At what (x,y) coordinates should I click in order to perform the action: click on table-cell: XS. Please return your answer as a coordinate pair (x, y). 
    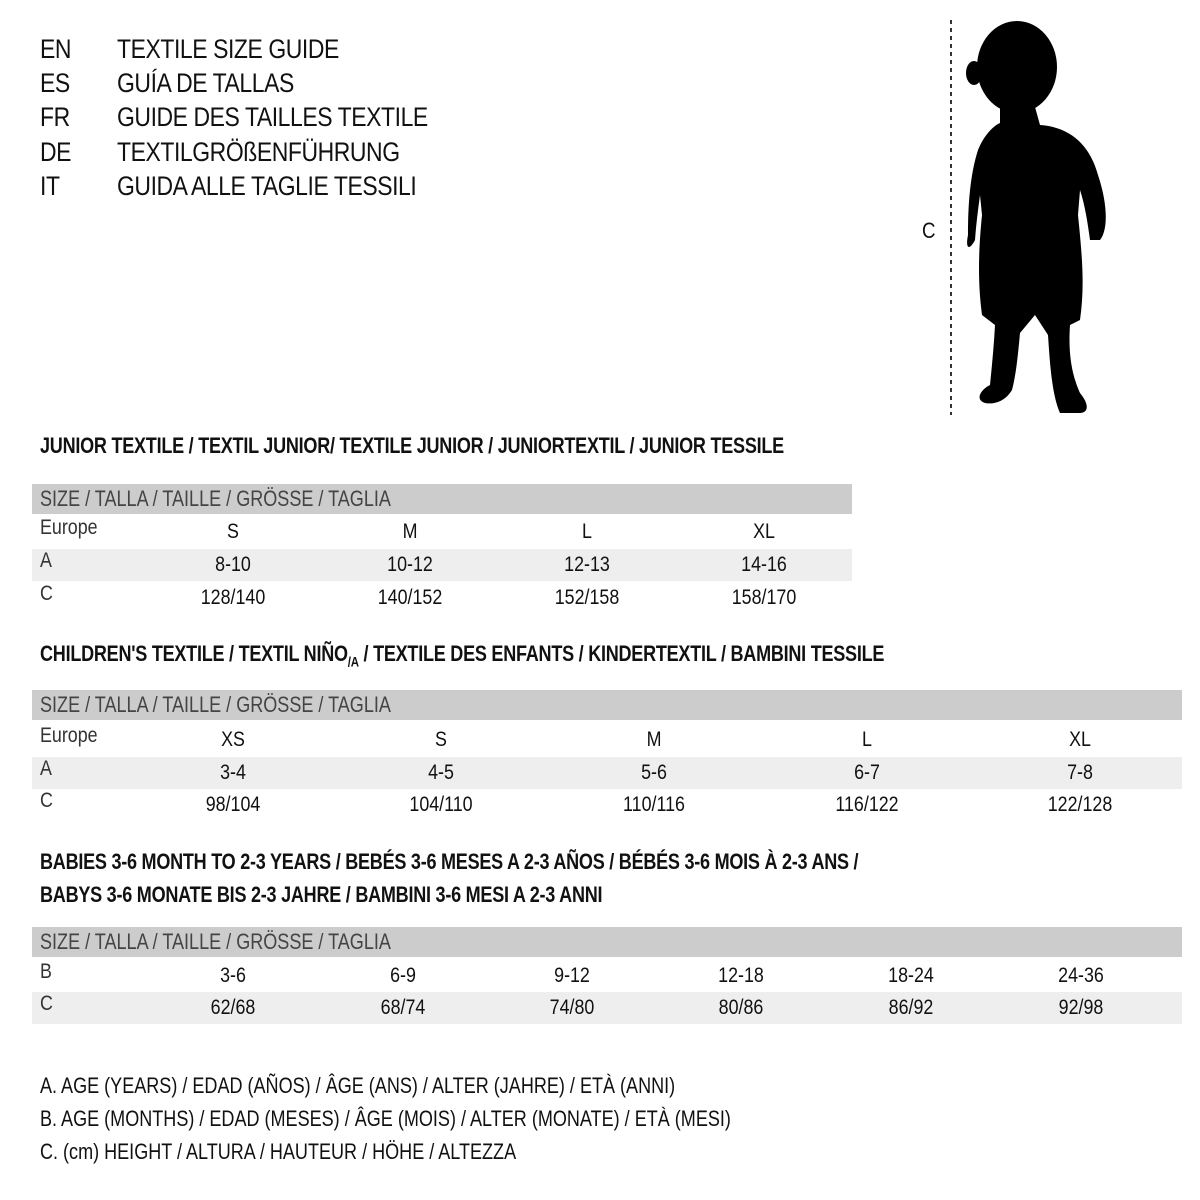
    Looking at the image, I should click on (233, 739).